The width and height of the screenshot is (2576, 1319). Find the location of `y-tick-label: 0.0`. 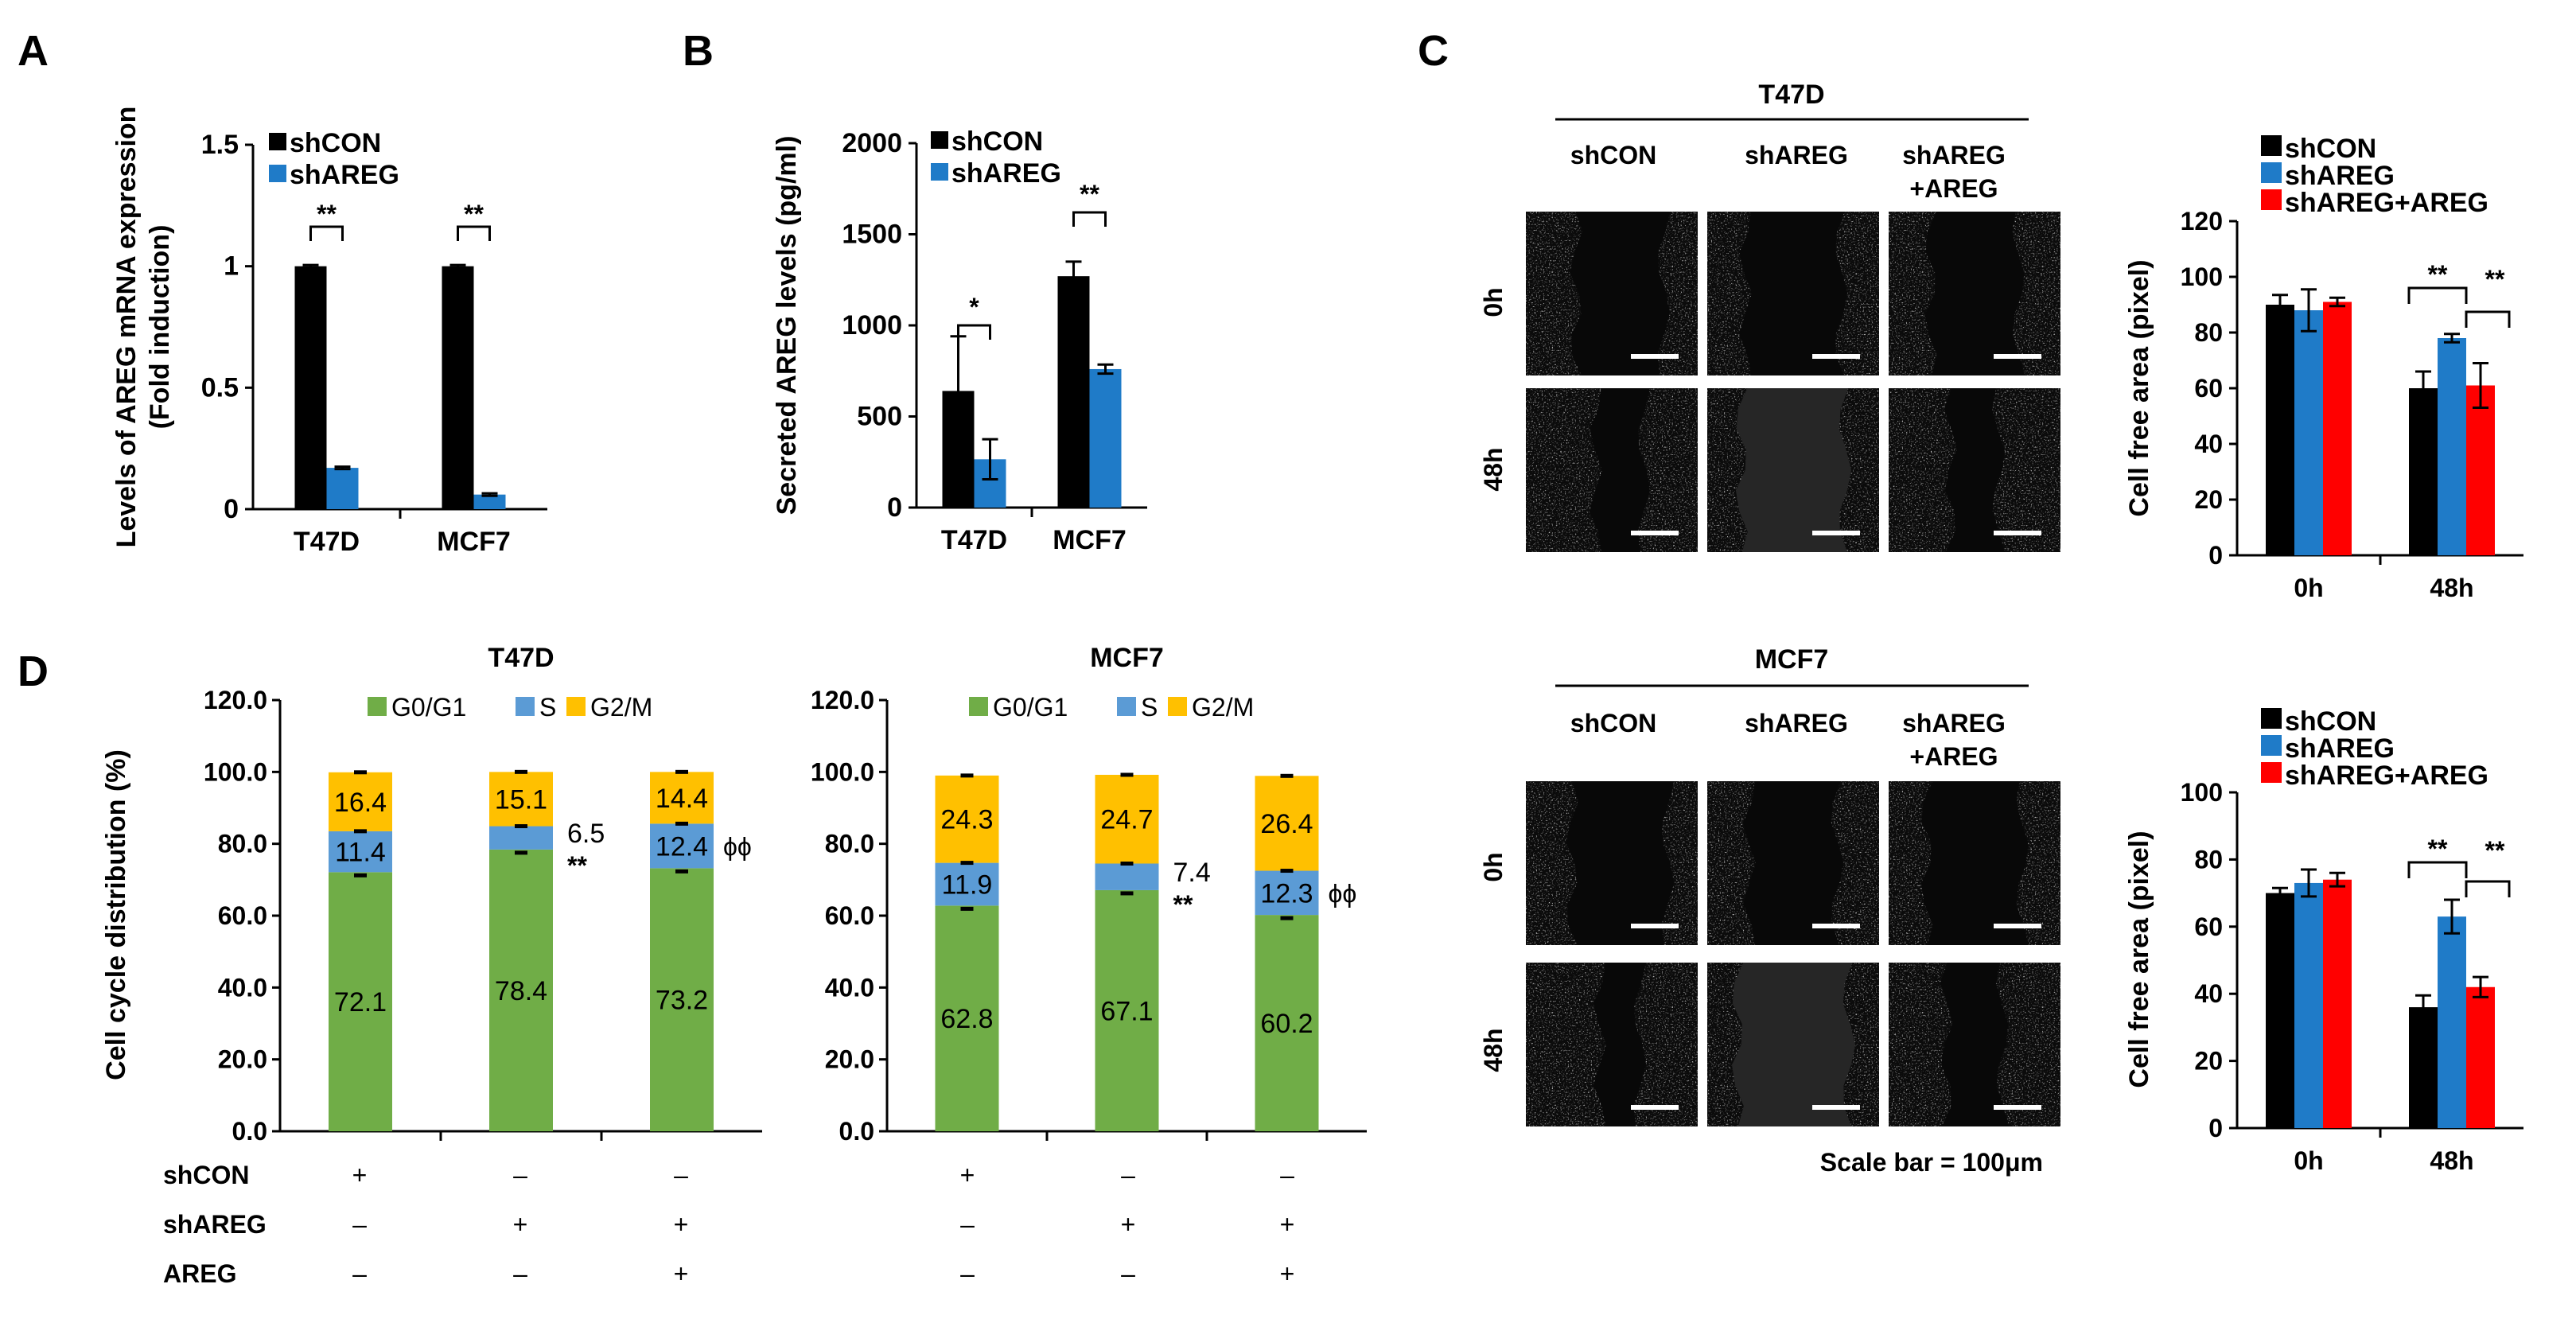

y-tick-label: 0.0 is located at coordinates (857, 1132).